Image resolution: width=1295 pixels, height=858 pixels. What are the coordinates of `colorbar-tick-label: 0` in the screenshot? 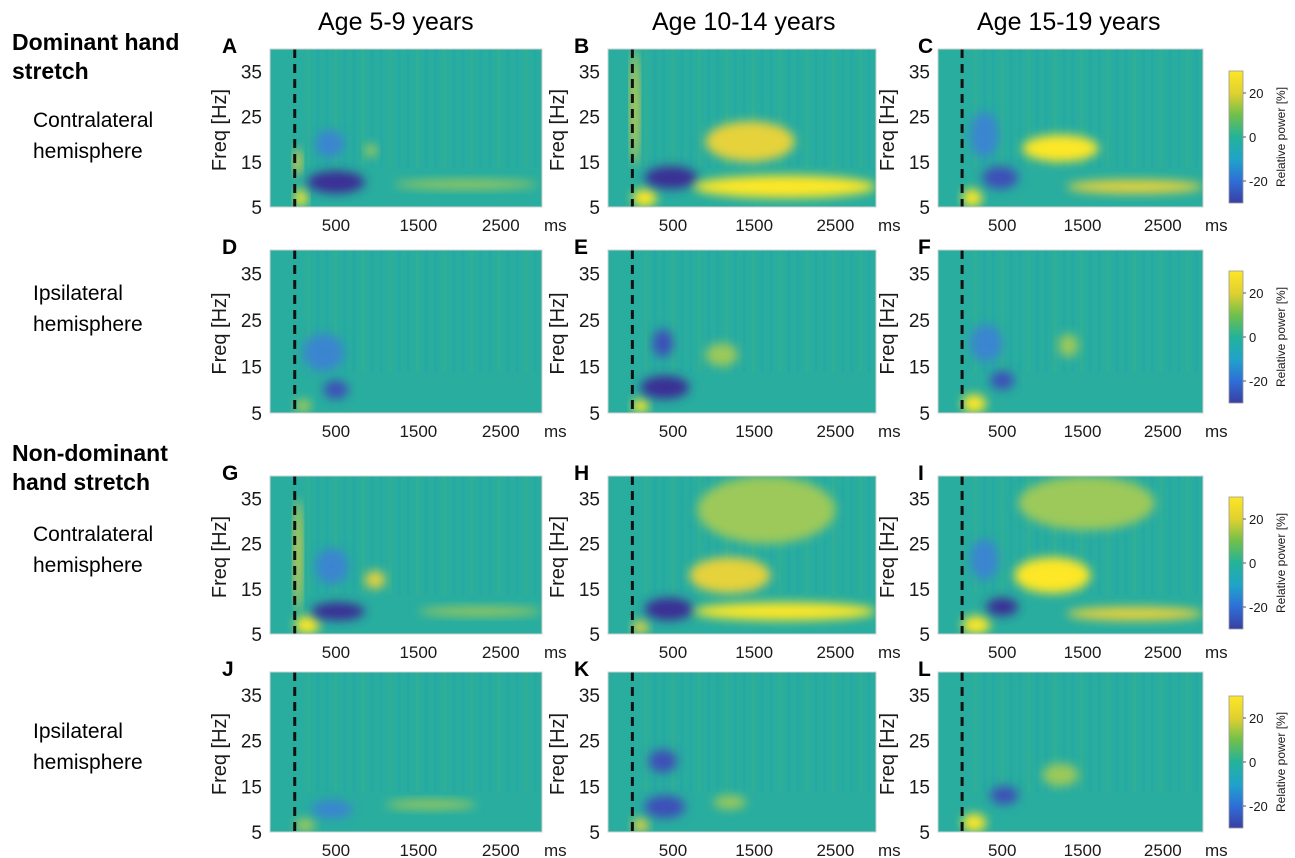 It's located at (1252, 137).